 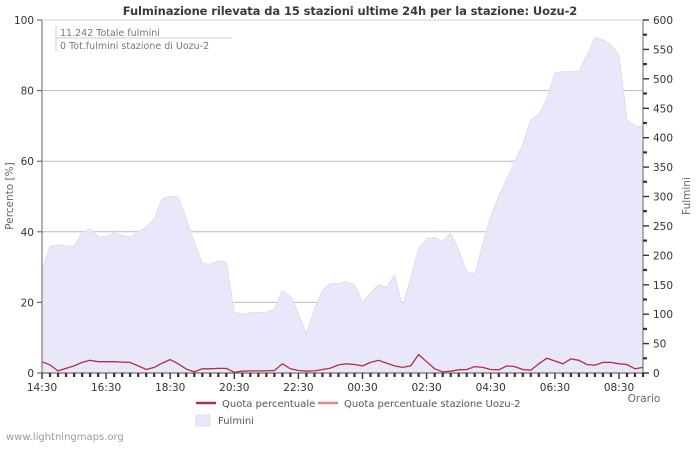 What do you see at coordinates (268, 404) in the screenshot?
I see `legend-label-quota: Quota percentuale` at bounding box center [268, 404].